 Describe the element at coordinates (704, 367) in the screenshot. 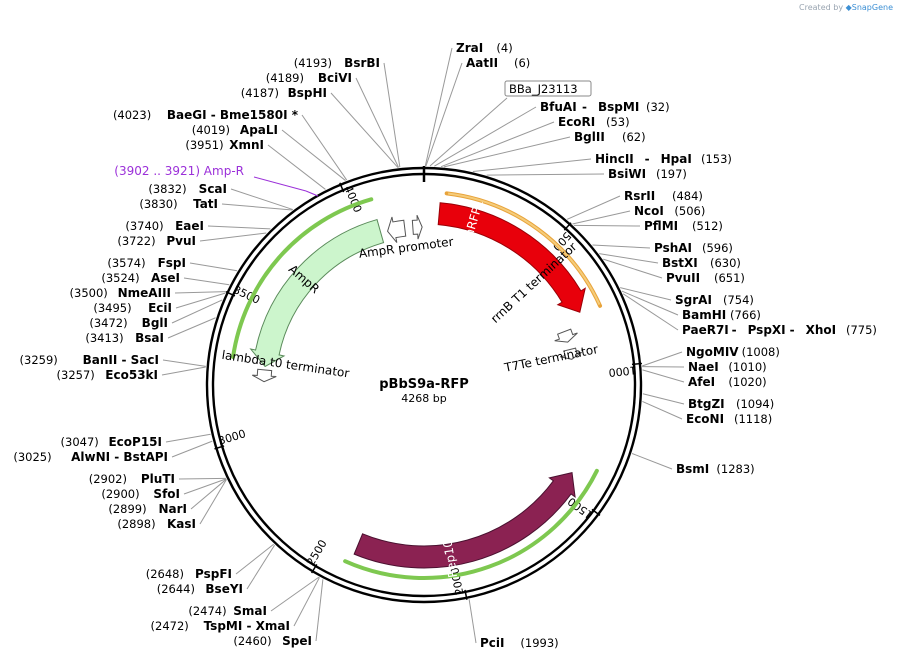

I see `restriction-site: NaeI (1010)` at that location.